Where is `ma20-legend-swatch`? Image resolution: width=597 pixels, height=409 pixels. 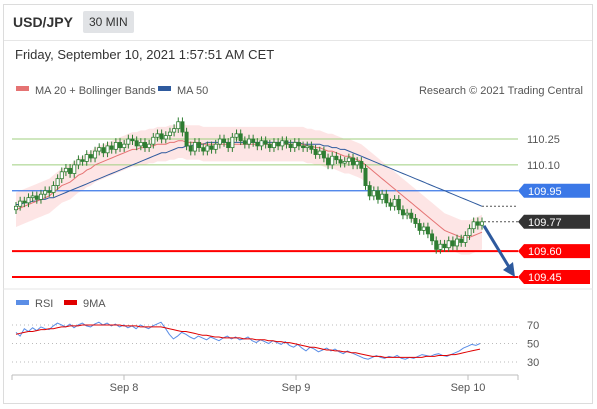 ma20-legend-swatch is located at coordinates (22, 88).